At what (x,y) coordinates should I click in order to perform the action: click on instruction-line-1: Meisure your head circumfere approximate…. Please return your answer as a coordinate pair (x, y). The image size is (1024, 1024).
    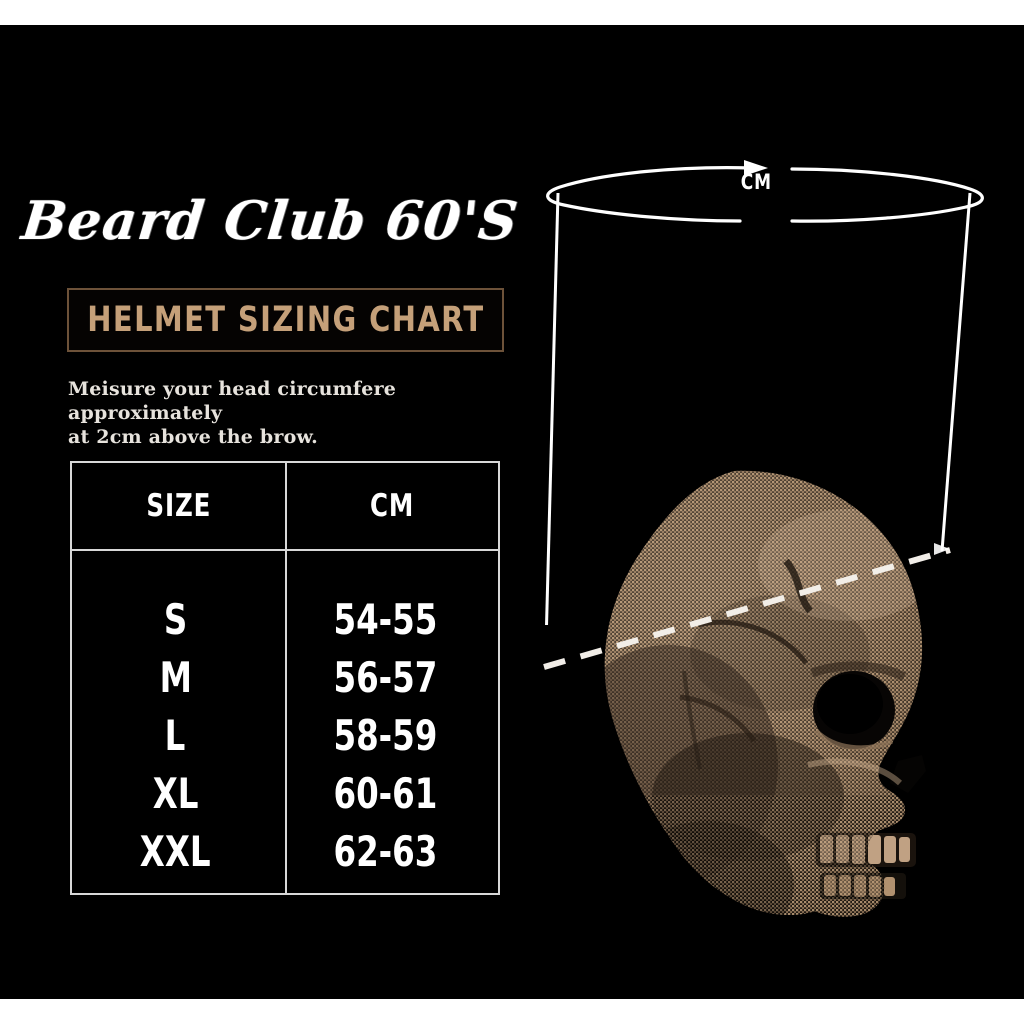
    Looking at the image, I should click on (232, 401).